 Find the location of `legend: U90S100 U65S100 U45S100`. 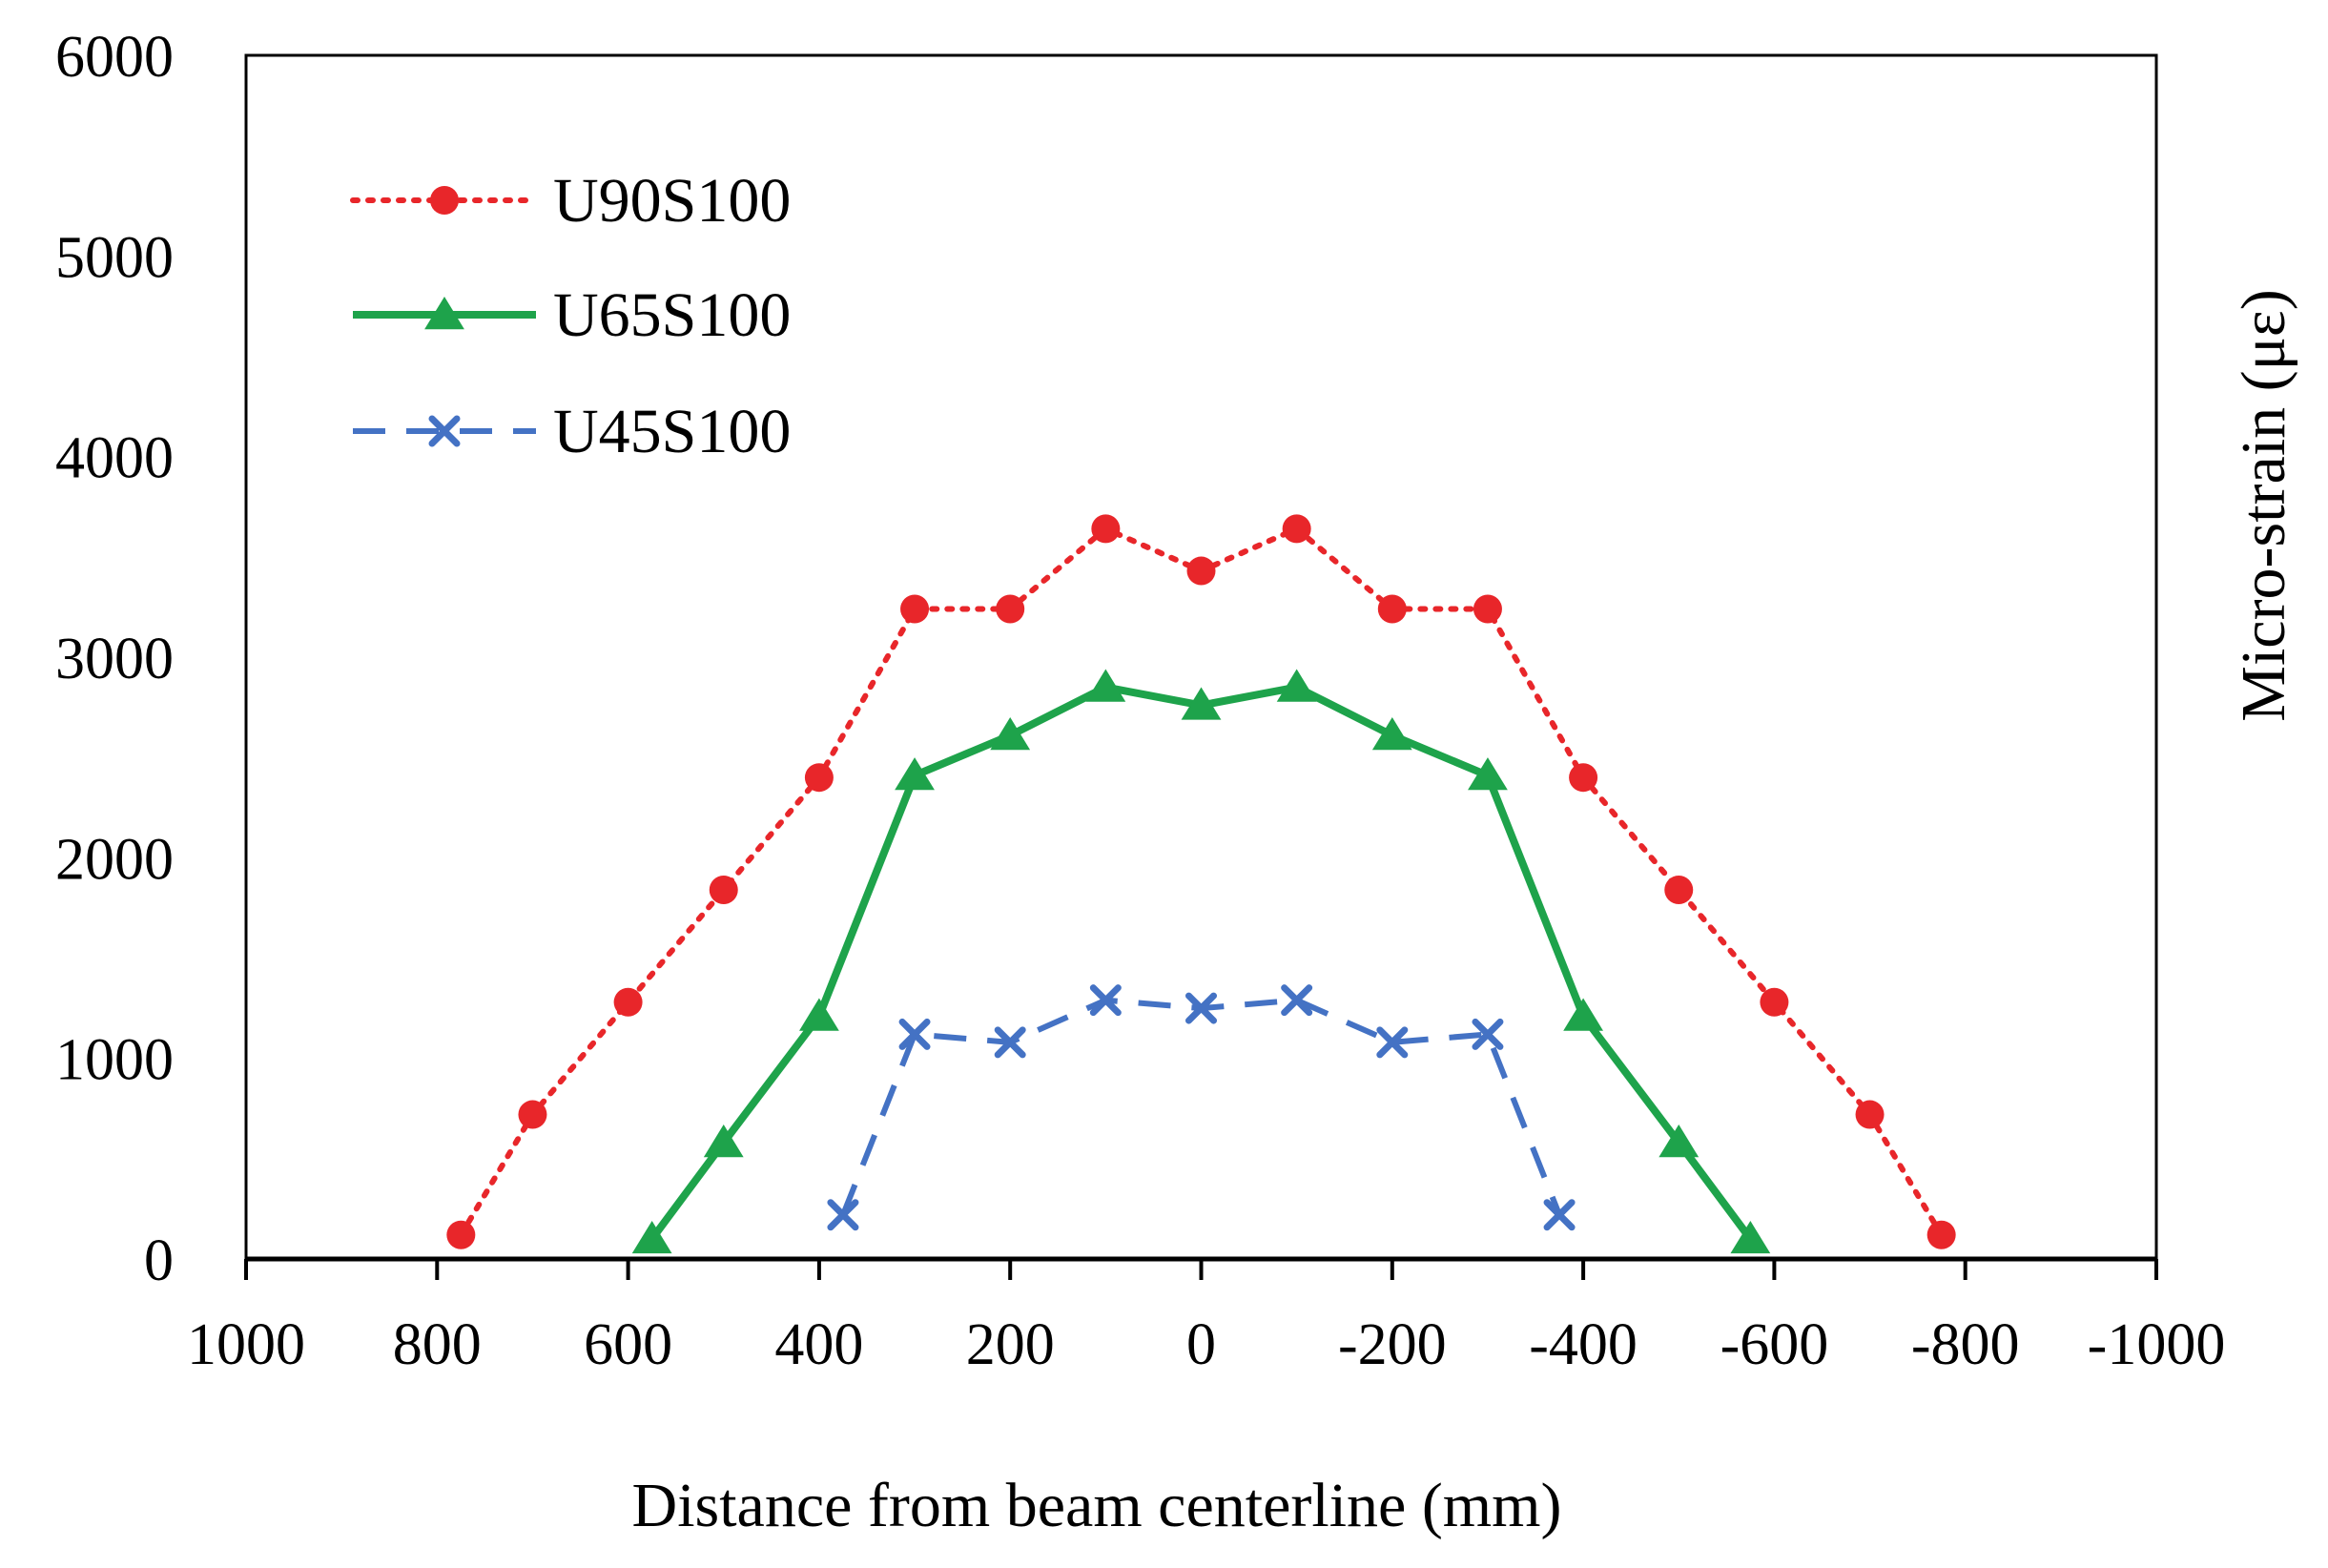

legend: U90S100 U65S100 U45S100 is located at coordinates (570, 316).